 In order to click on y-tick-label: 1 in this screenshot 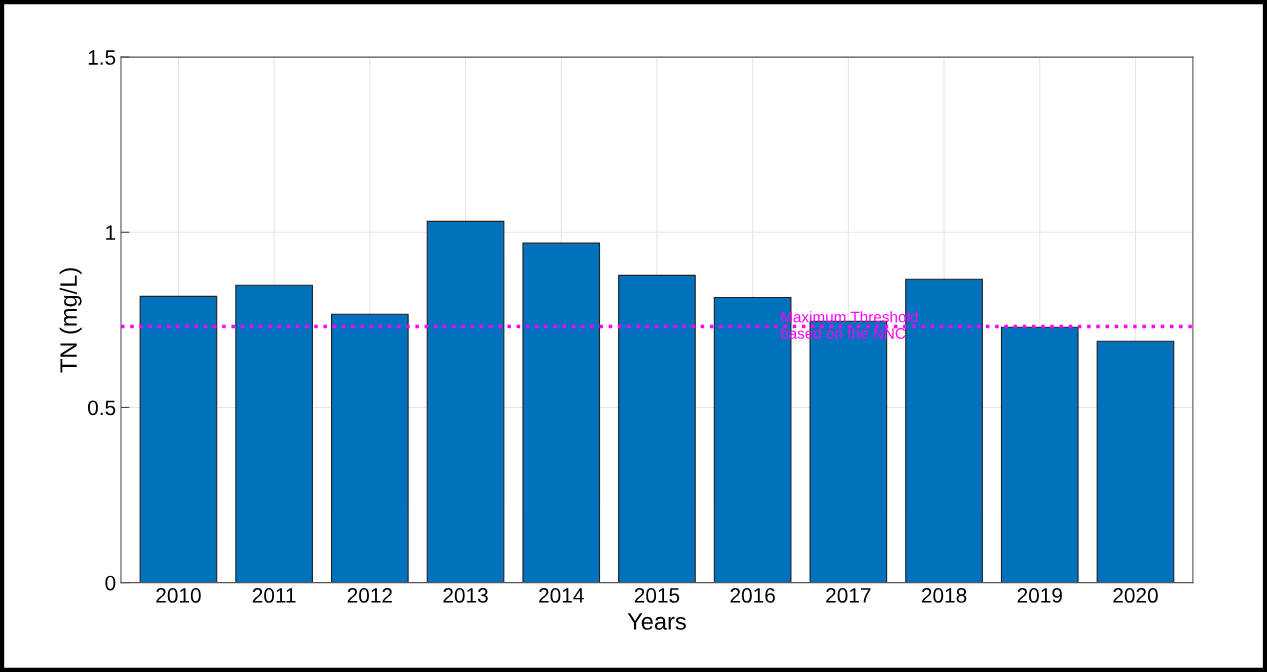, I will do `click(111, 232)`.